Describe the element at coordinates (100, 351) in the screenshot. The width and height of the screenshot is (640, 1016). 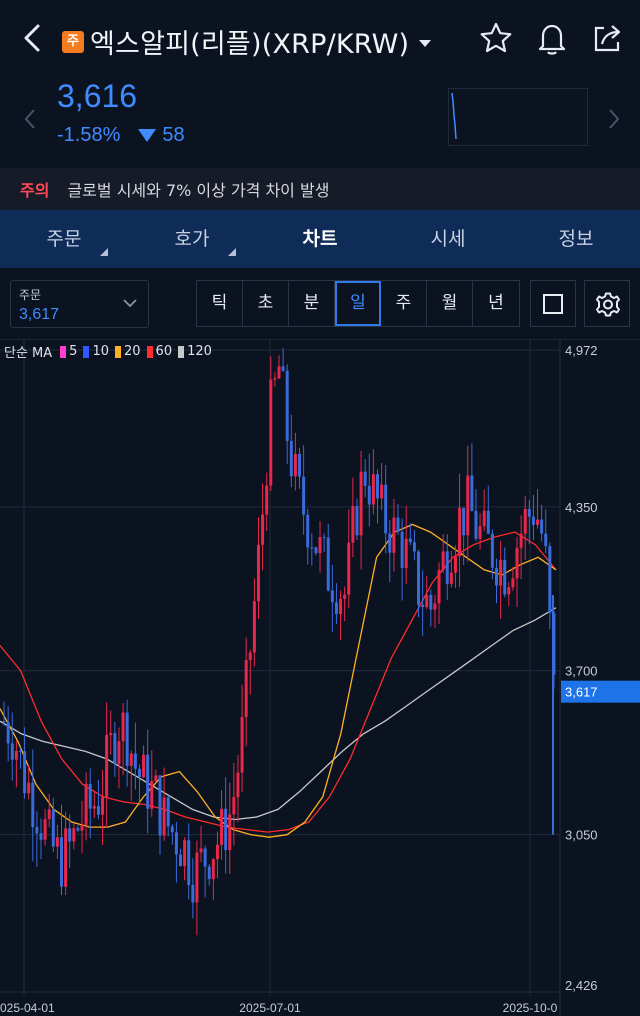
I see `ma10-label: 10` at that location.